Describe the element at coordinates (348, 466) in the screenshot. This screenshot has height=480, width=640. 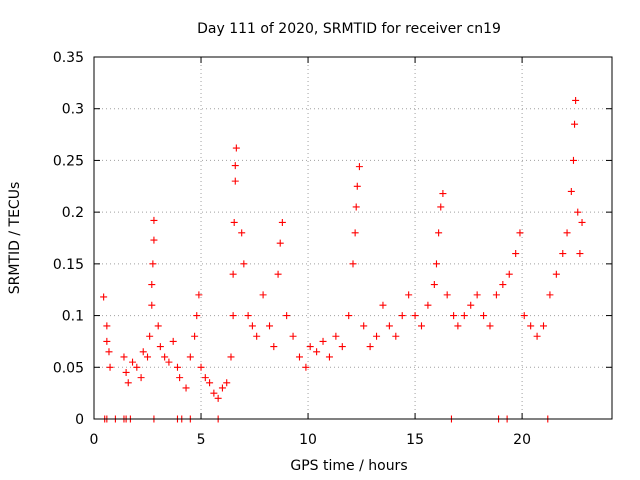
I see `x-axis-label: GPS time / hours` at that location.